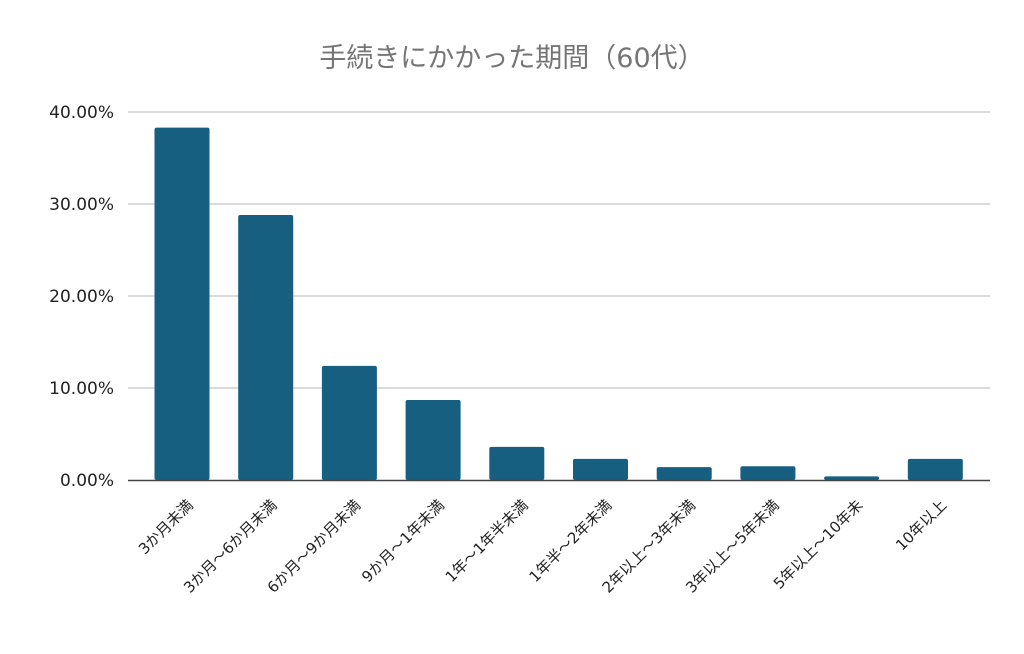 Image resolution: width=1024 pixels, height=654 pixels. Describe the element at coordinates (314, 546) in the screenshot. I see `x-tick-label: 6か月～9か月未満` at that location.